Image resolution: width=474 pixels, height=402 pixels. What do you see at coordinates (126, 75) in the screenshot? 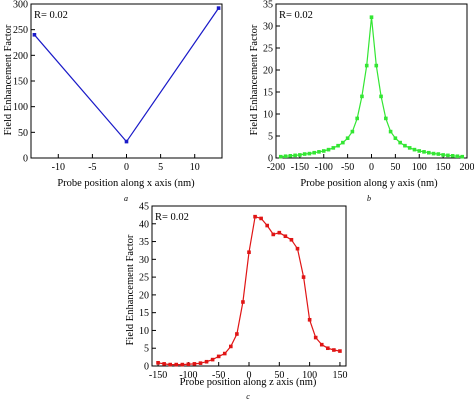
I see `panel-a-series-line` at bounding box center [126, 75].